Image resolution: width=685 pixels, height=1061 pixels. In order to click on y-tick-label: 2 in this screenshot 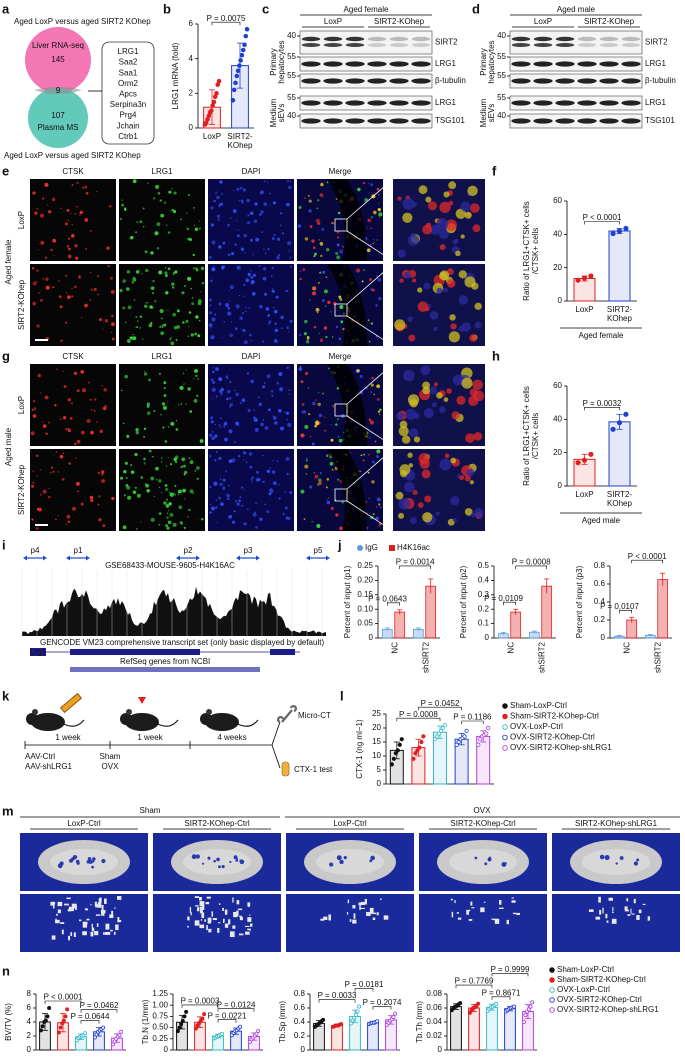, I will do `click(191, 92)`.